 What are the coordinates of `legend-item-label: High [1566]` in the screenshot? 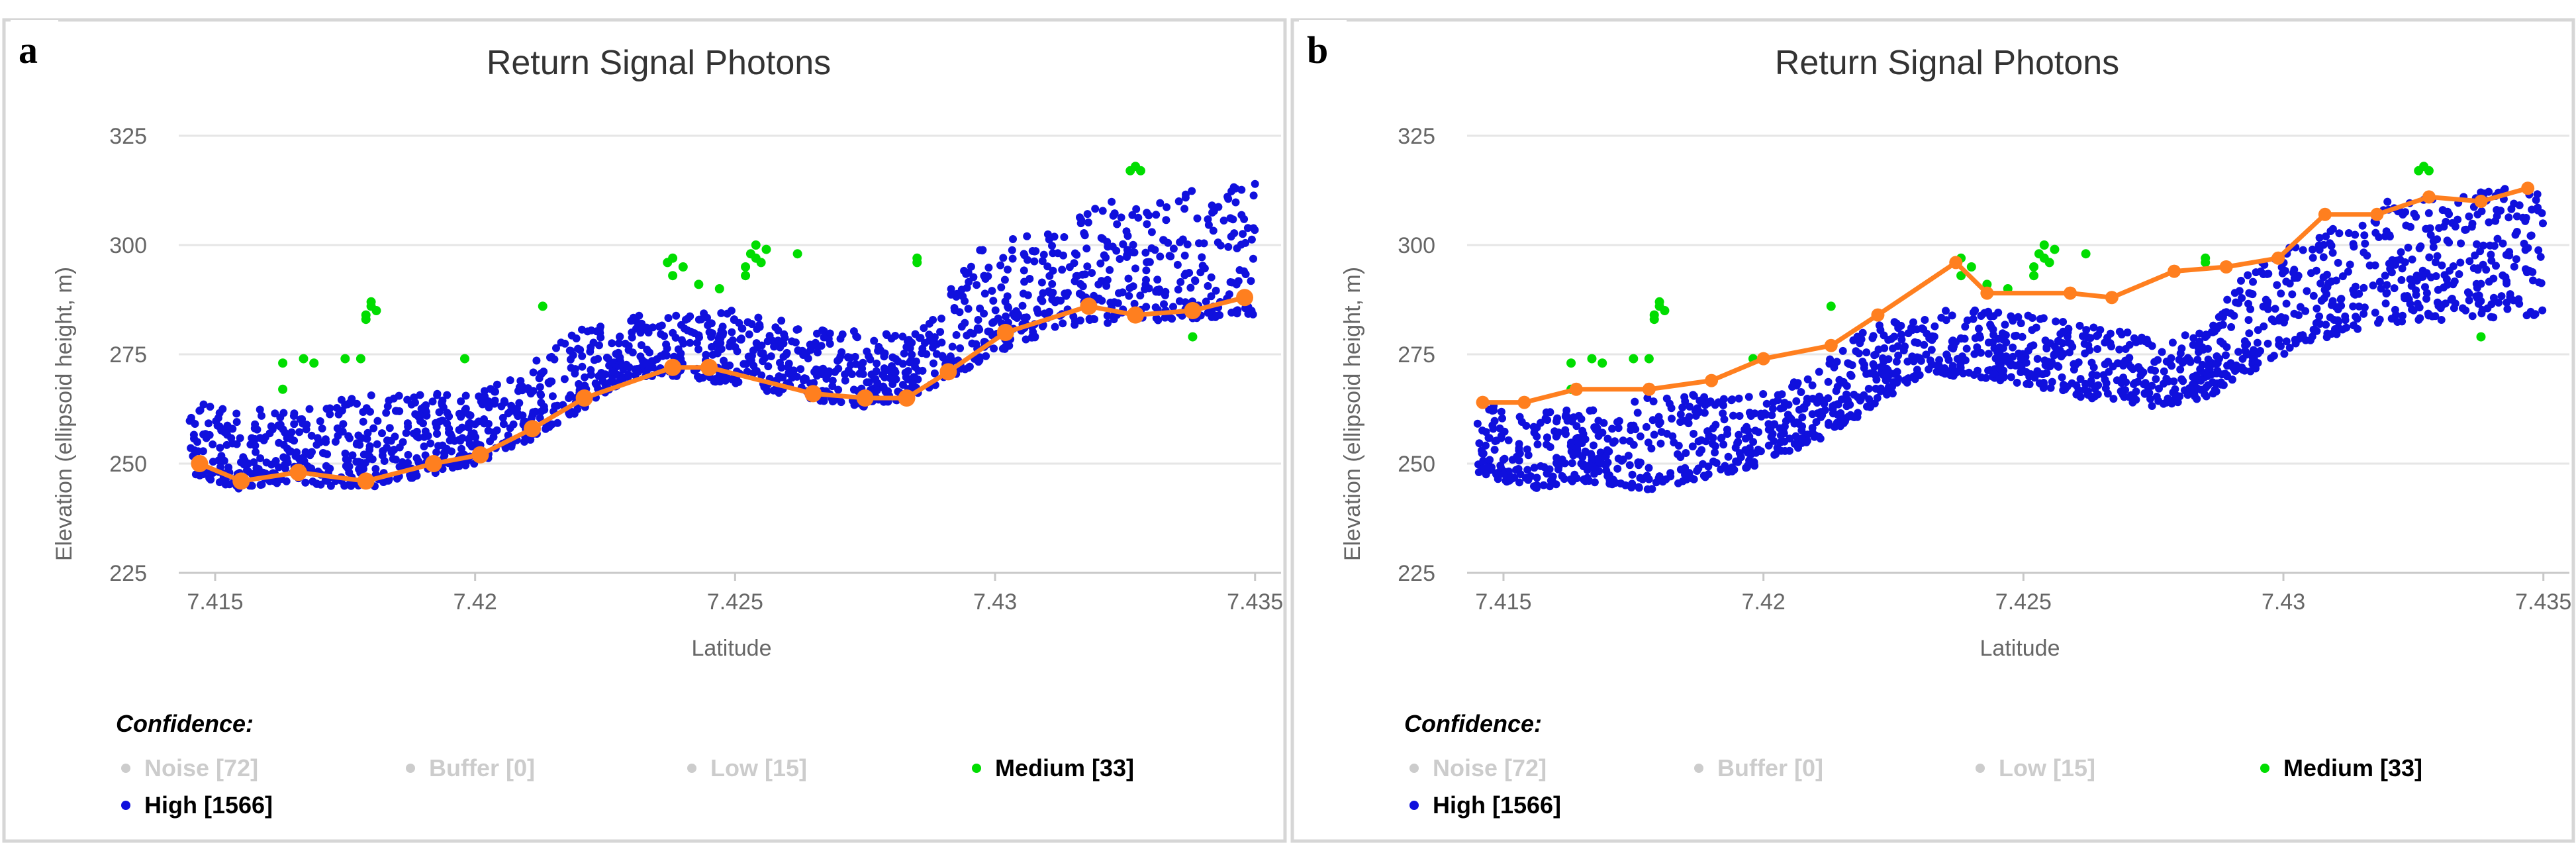 It's located at (208, 805).